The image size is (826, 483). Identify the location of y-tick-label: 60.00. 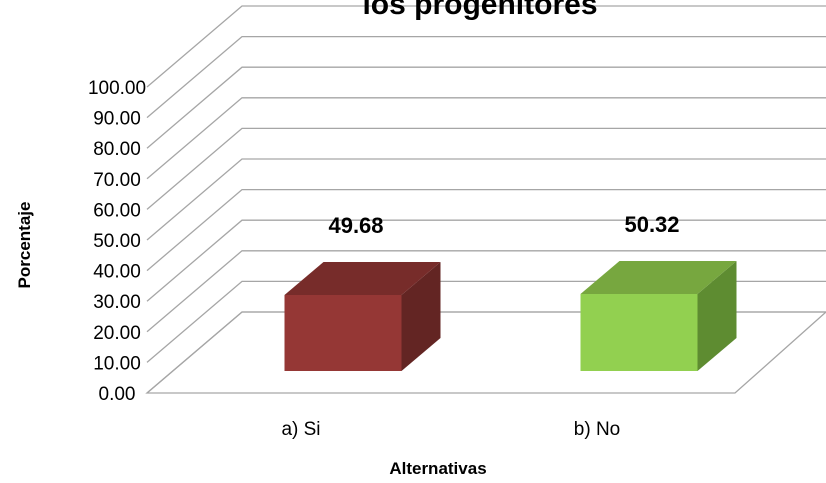
(117, 210).